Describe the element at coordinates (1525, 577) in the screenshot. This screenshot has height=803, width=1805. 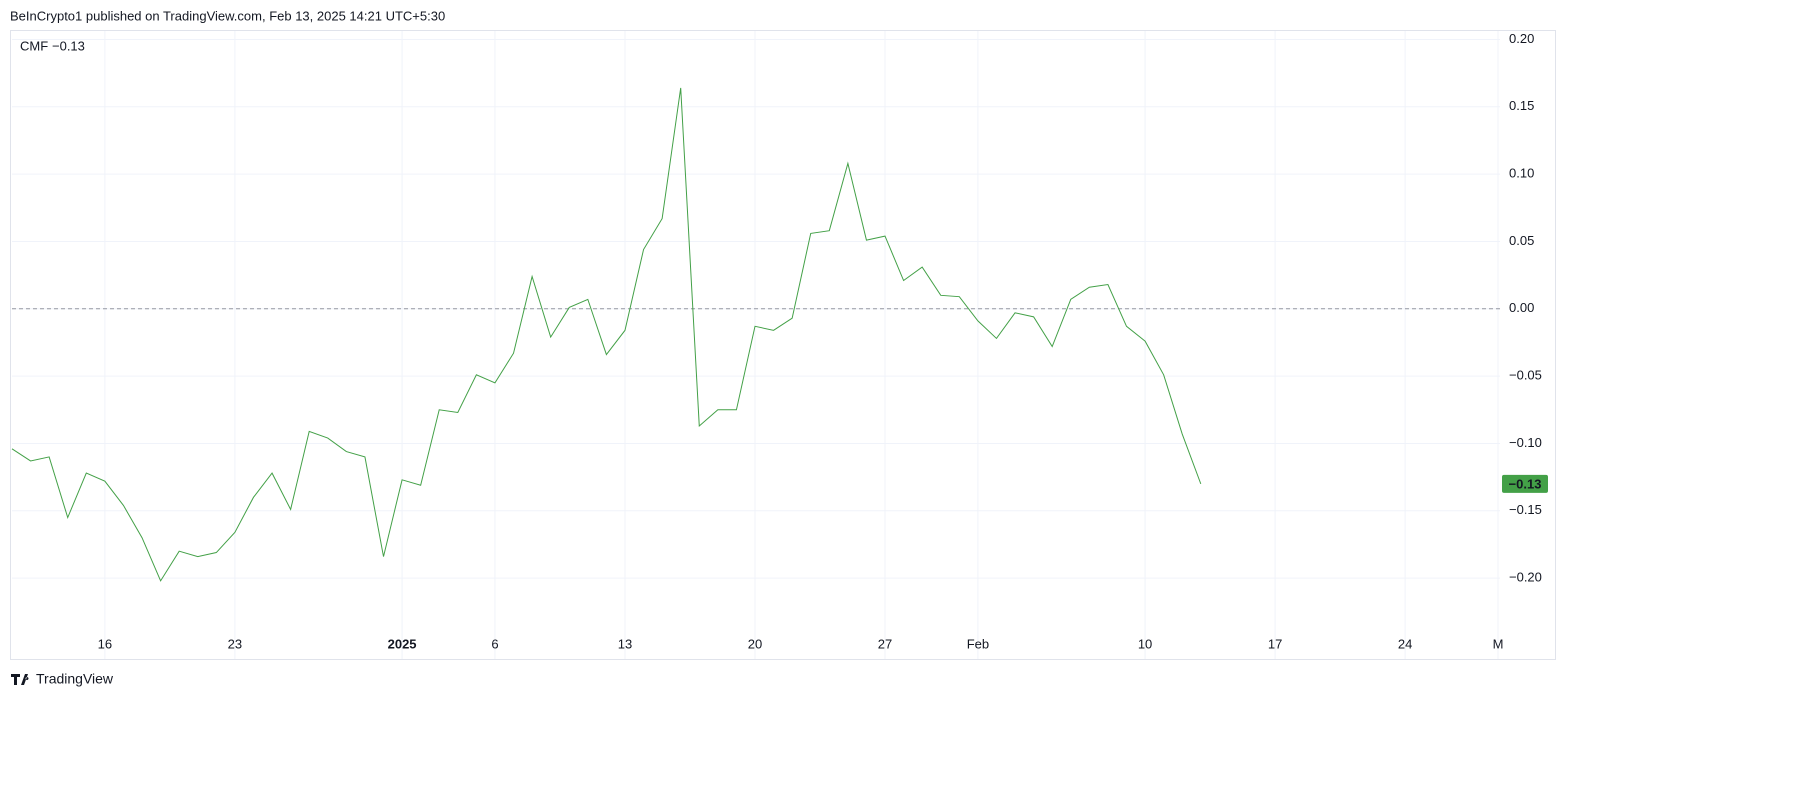
I see `y-tick-label: −0.20` at that location.